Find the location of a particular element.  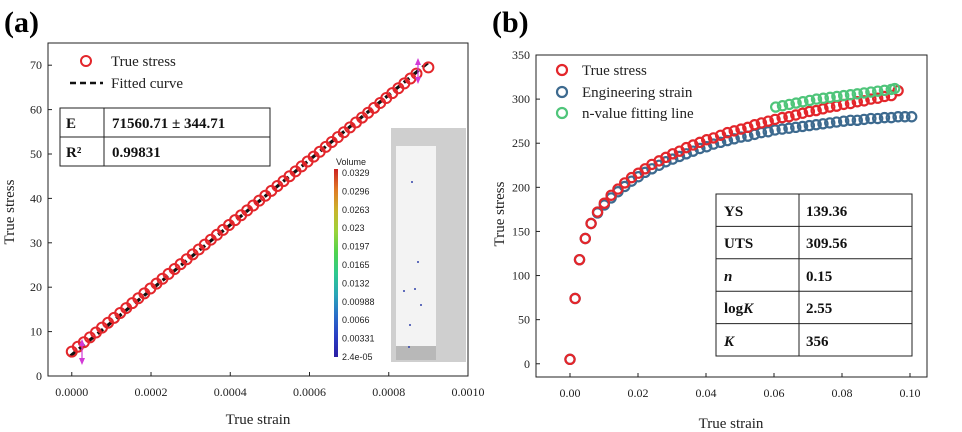

panel-b-label: (b) is located at coordinates (510, 22).